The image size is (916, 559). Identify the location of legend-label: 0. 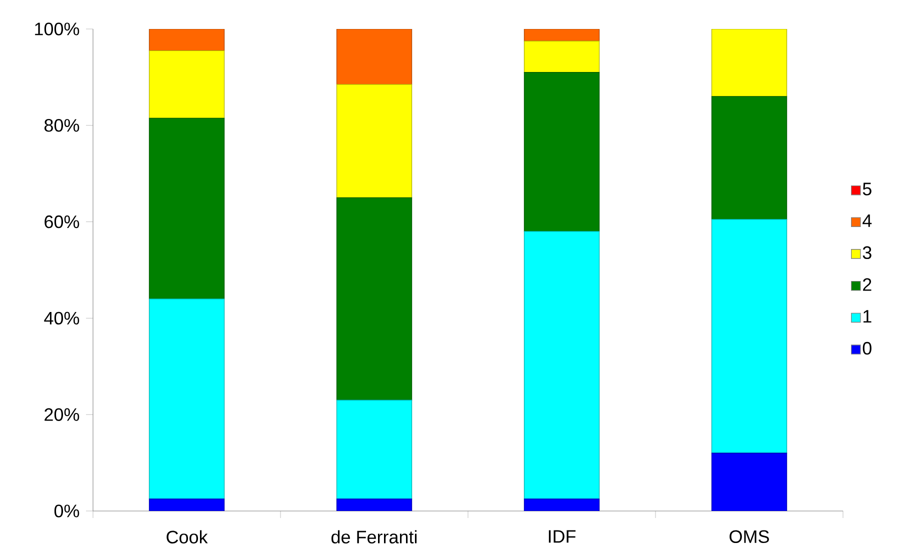
(867, 348).